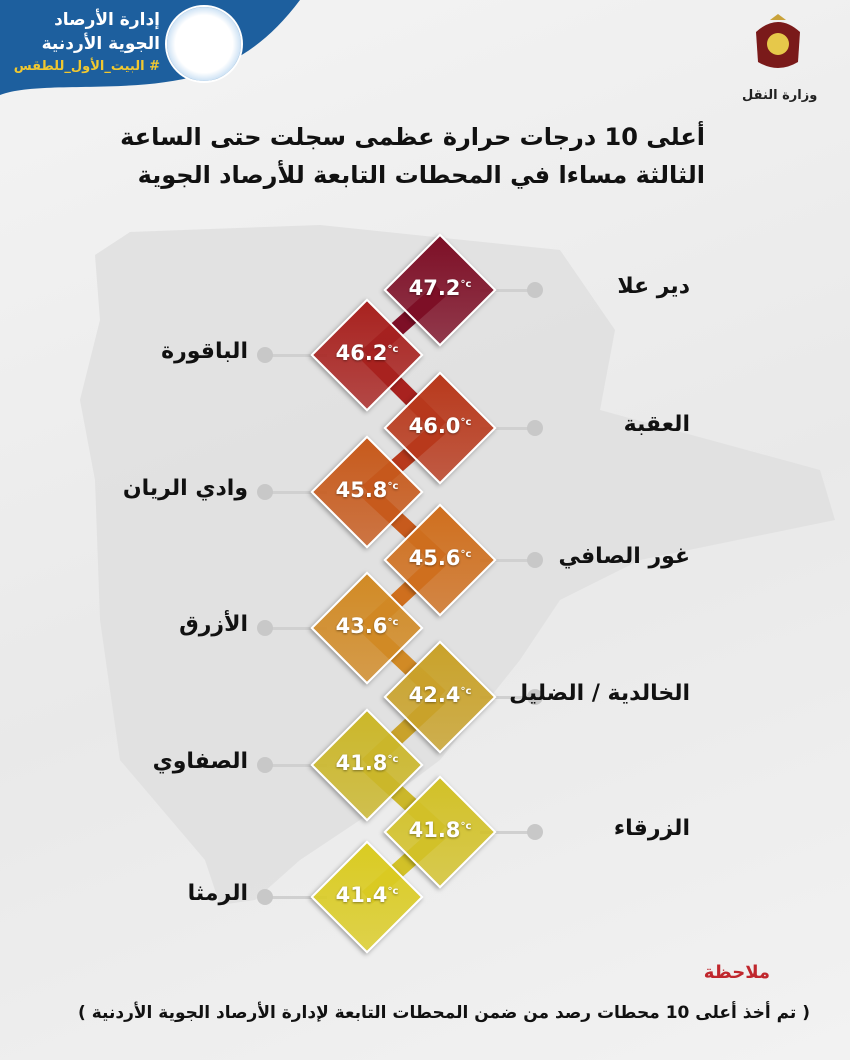  I want to click on jordan-coat-of-arms-icon, so click(778, 41).